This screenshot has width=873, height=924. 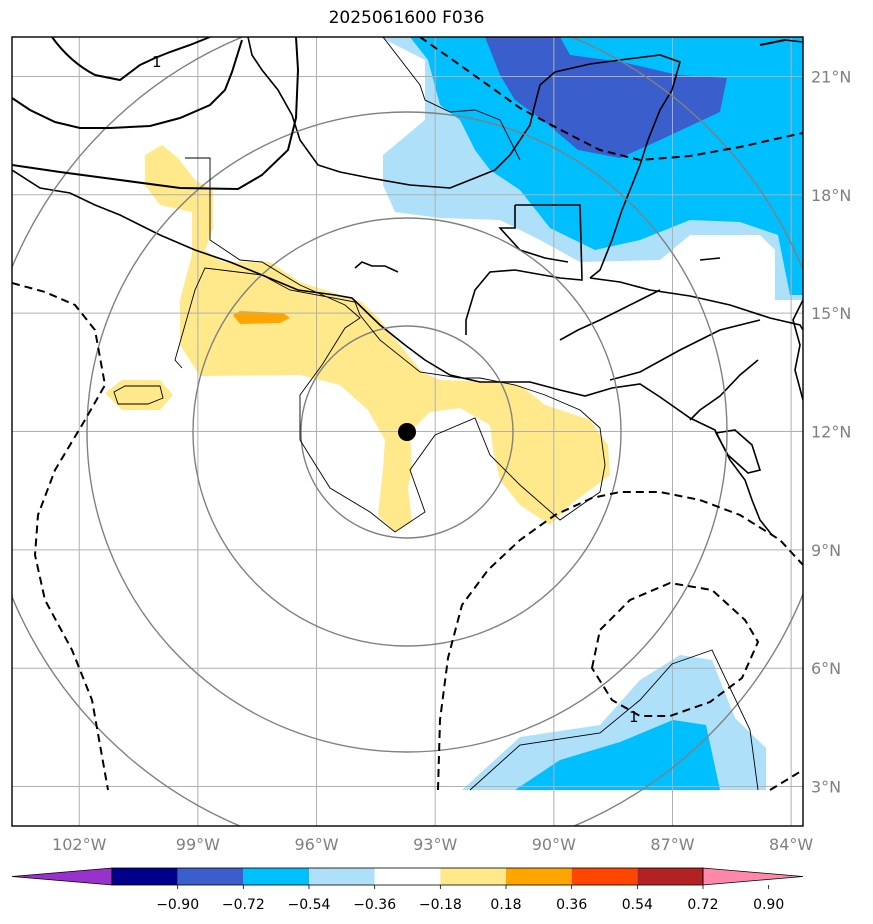 I want to click on dashed-contour-corner, so click(x=786, y=780).